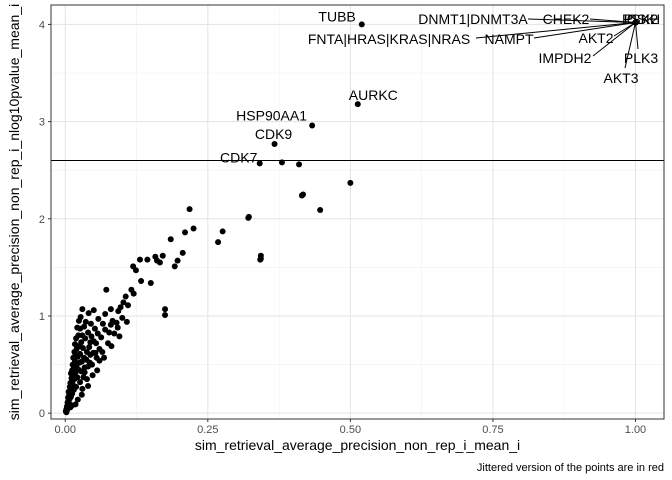 The height and width of the screenshot is (480, 672). What do you see at coordinates (207, 430) in the screenshot?
I see `x-tick-label: 0.25` at bounding box center [207, 430].